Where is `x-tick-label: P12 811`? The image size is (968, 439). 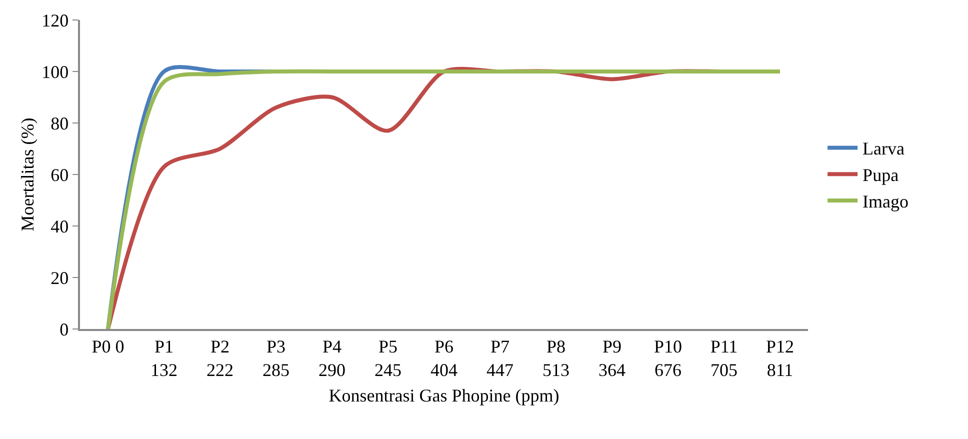
x-tick-label: P12 811 is located at coordinates (780, 358).